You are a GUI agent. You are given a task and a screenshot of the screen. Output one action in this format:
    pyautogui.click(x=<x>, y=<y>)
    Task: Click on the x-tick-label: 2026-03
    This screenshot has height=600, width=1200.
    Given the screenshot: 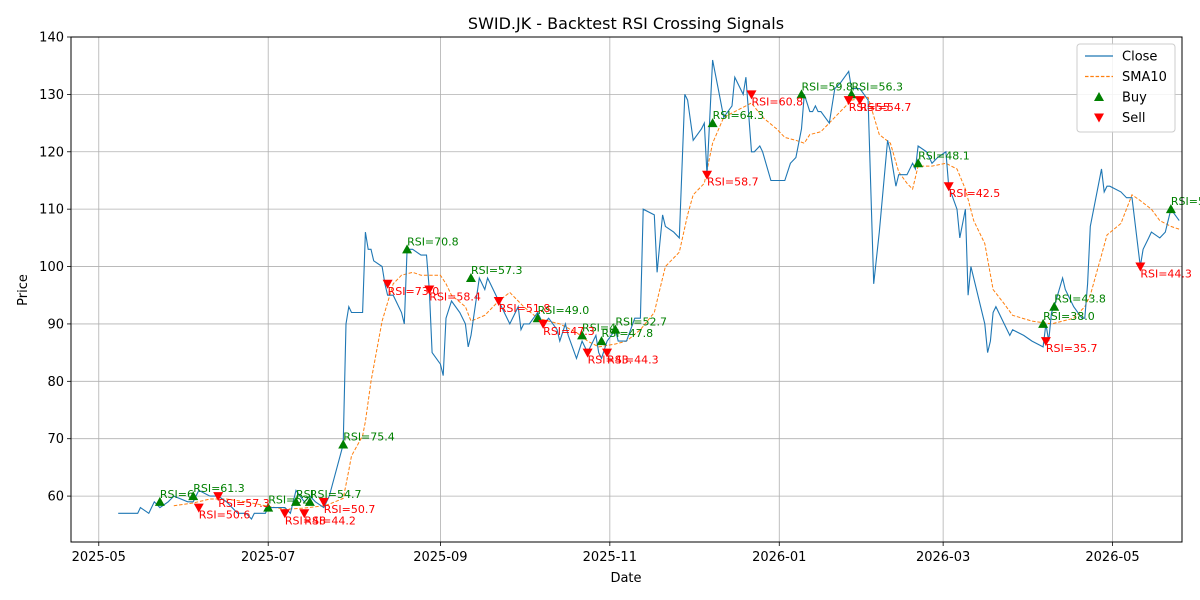 What is the action you would take?
    pyautogui.click(x=943, y=557)
    